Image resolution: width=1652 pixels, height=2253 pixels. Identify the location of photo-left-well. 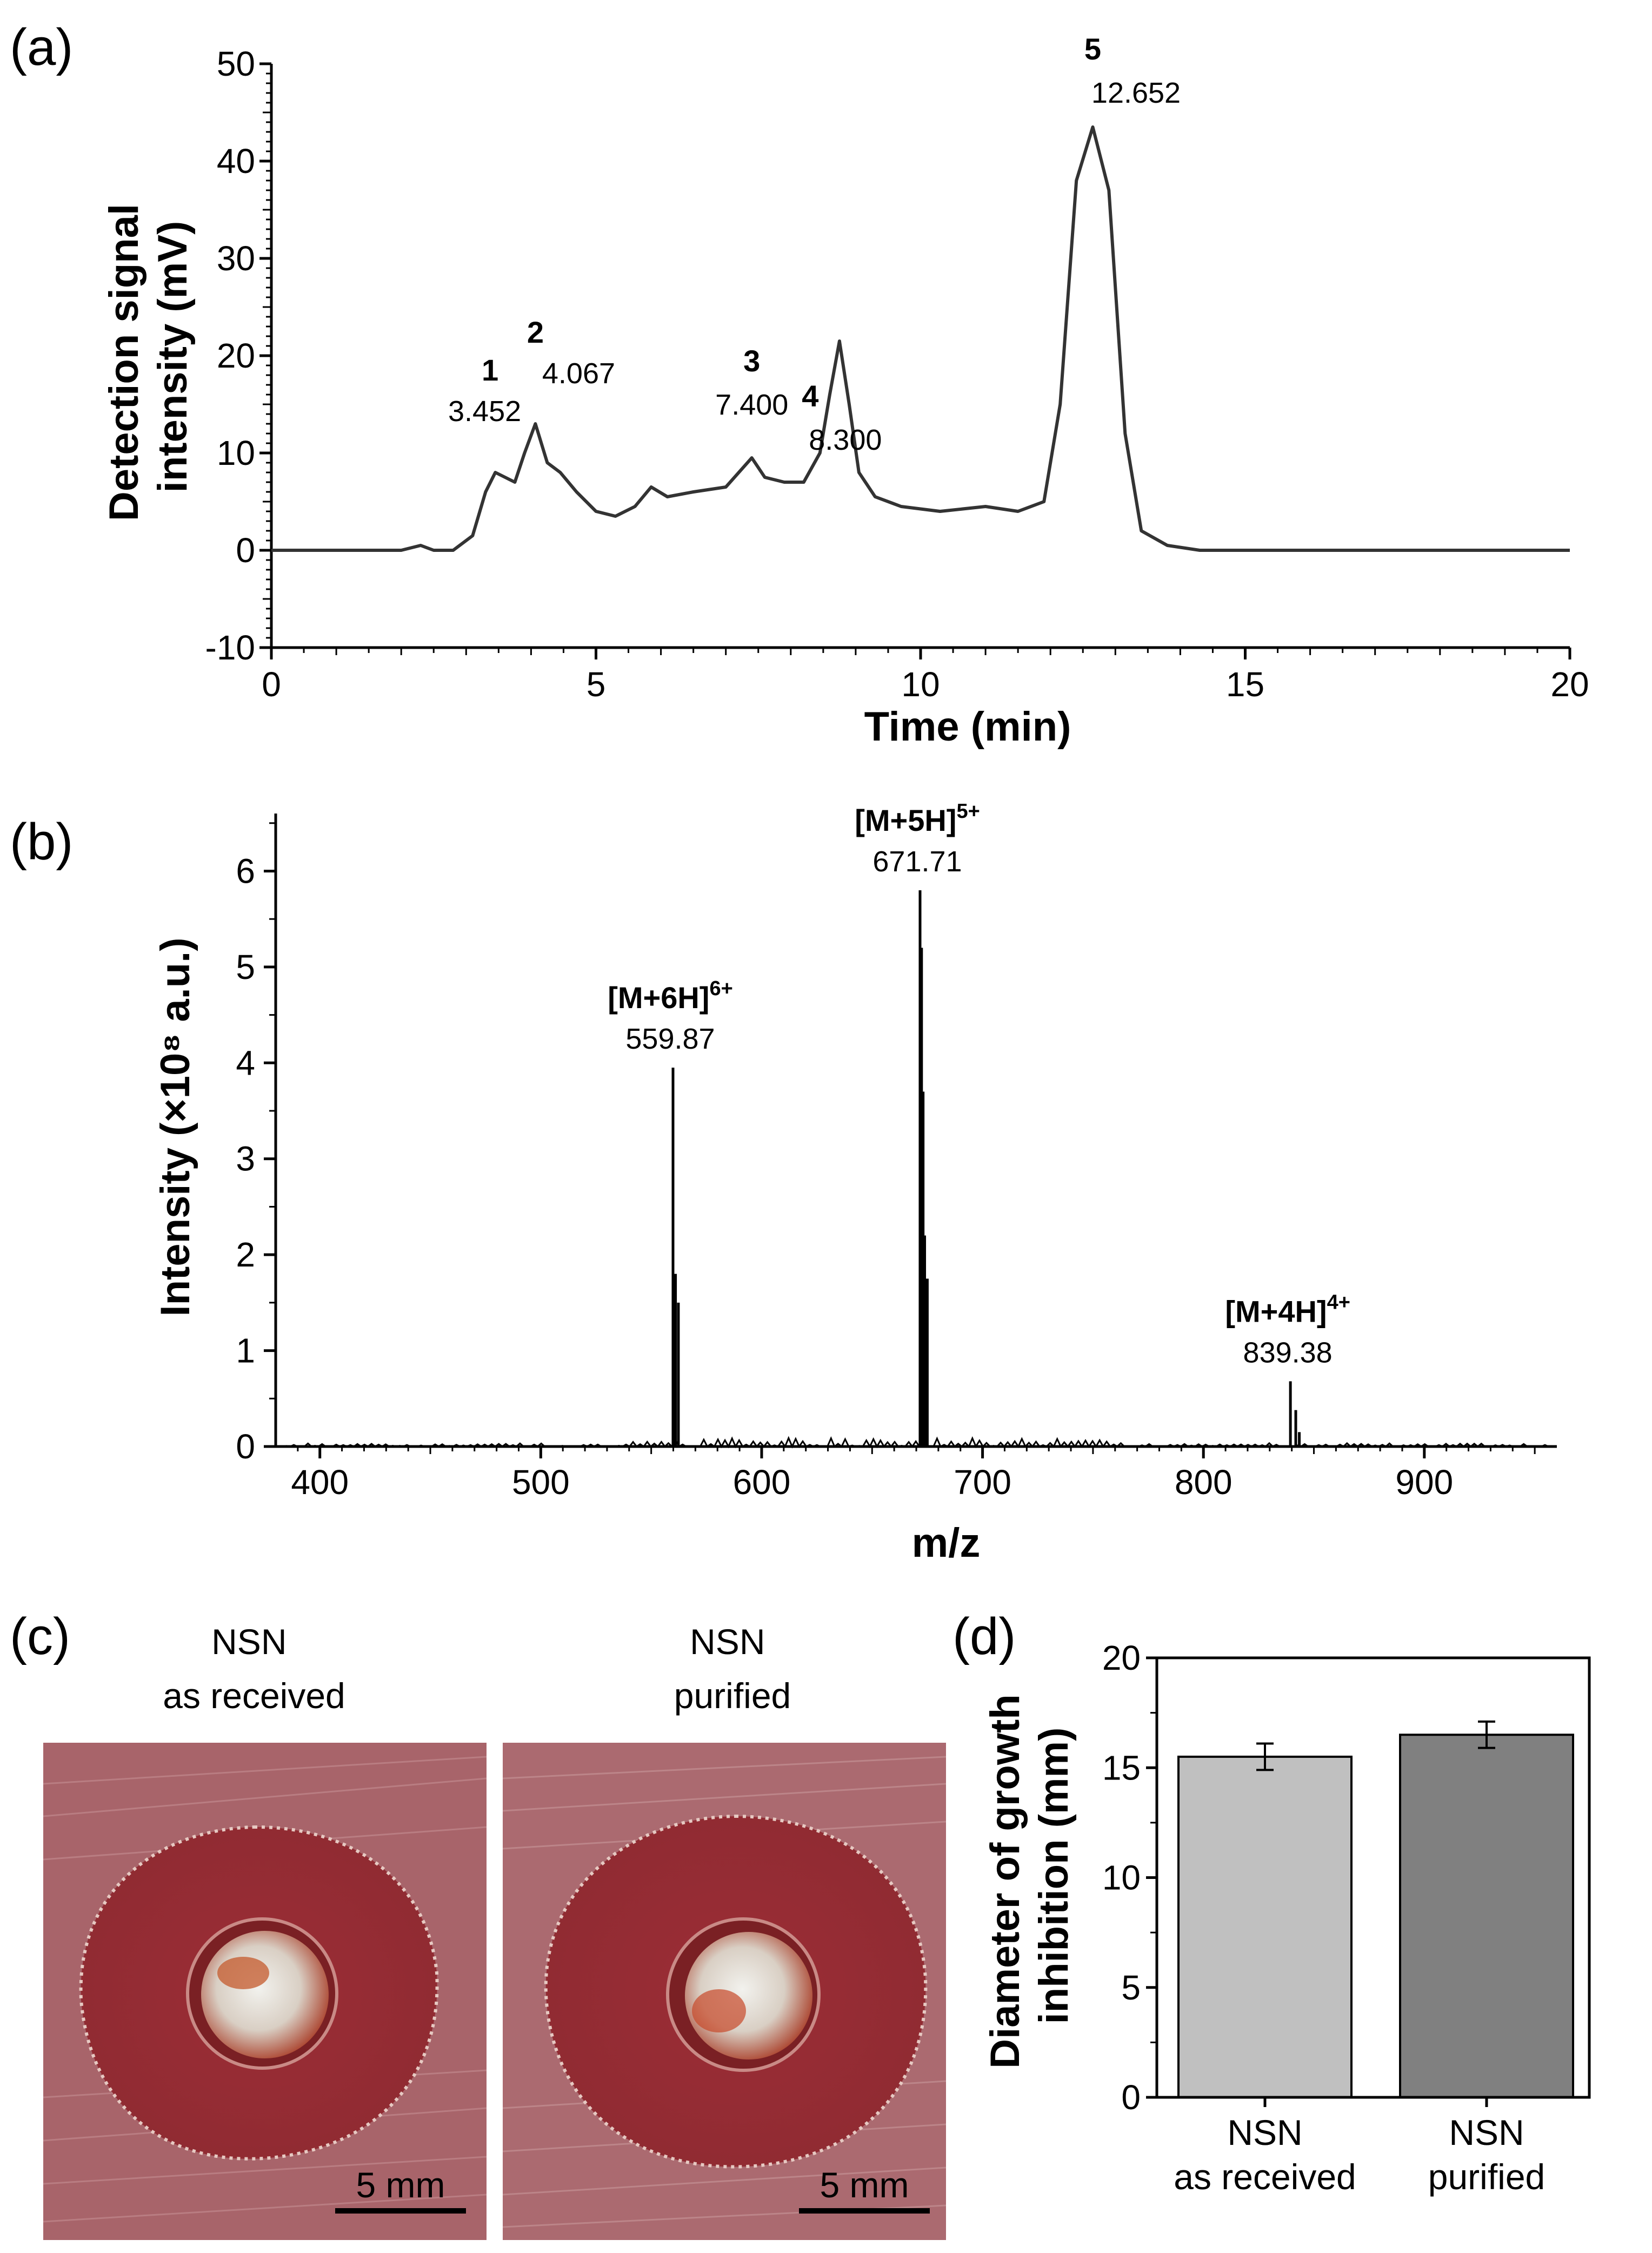
(265, 1994).